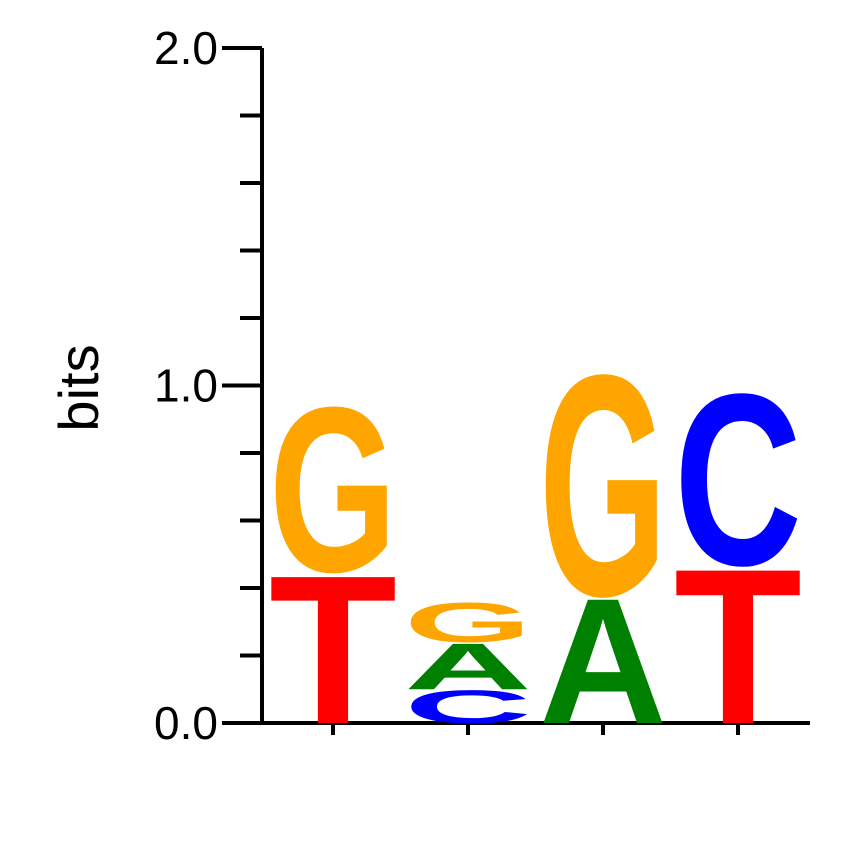 The height and width of the screenshot is (842, 850). I want to click on y-axis: 0.0 1.0 2.0, so click(209, 385).